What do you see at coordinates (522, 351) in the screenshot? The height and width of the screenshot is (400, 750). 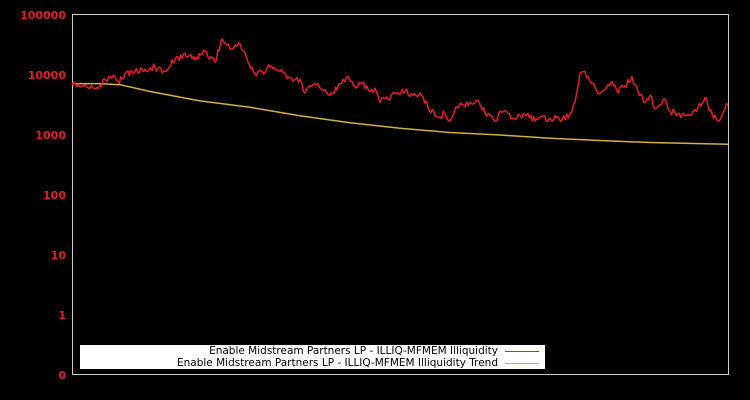 I see `legend-swatch-red` at bounding box center [522, 351].